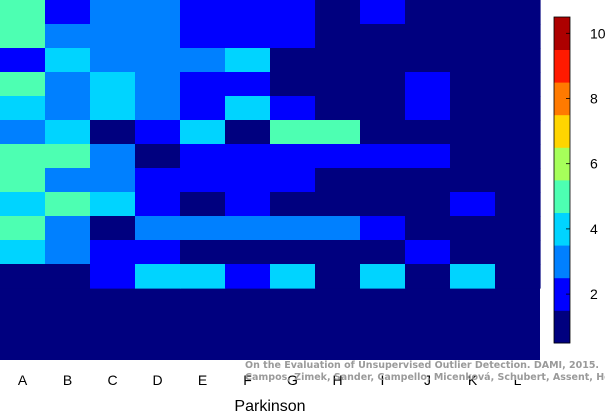 The width and height of the screenshot is (605, 413). What do you see at coordinates (247, 380) in the screenshot?
I see `x-tick-label: F` at bounding box center [247, 380].